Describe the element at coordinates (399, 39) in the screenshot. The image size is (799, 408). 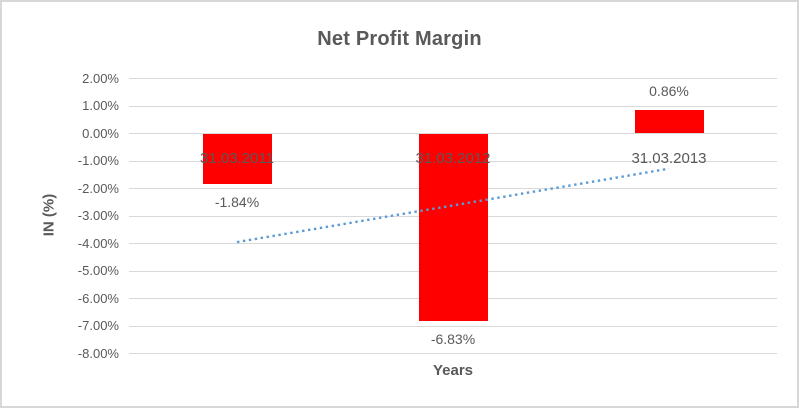
I see `chart-title: Net Profit Margin` at that location.